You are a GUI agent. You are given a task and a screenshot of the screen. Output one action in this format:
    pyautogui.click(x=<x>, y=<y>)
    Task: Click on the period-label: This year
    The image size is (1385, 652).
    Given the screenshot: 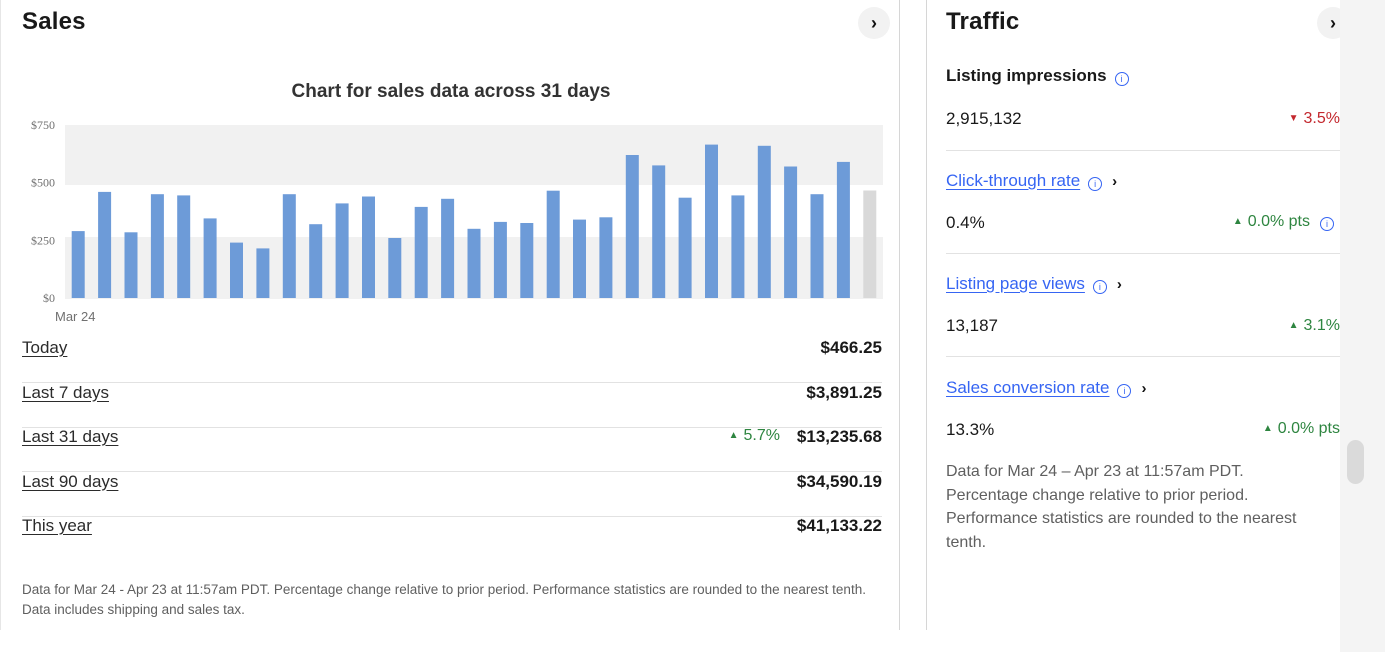 What is the action you would take?
    pyautogui.click(x=57, y=525)
    